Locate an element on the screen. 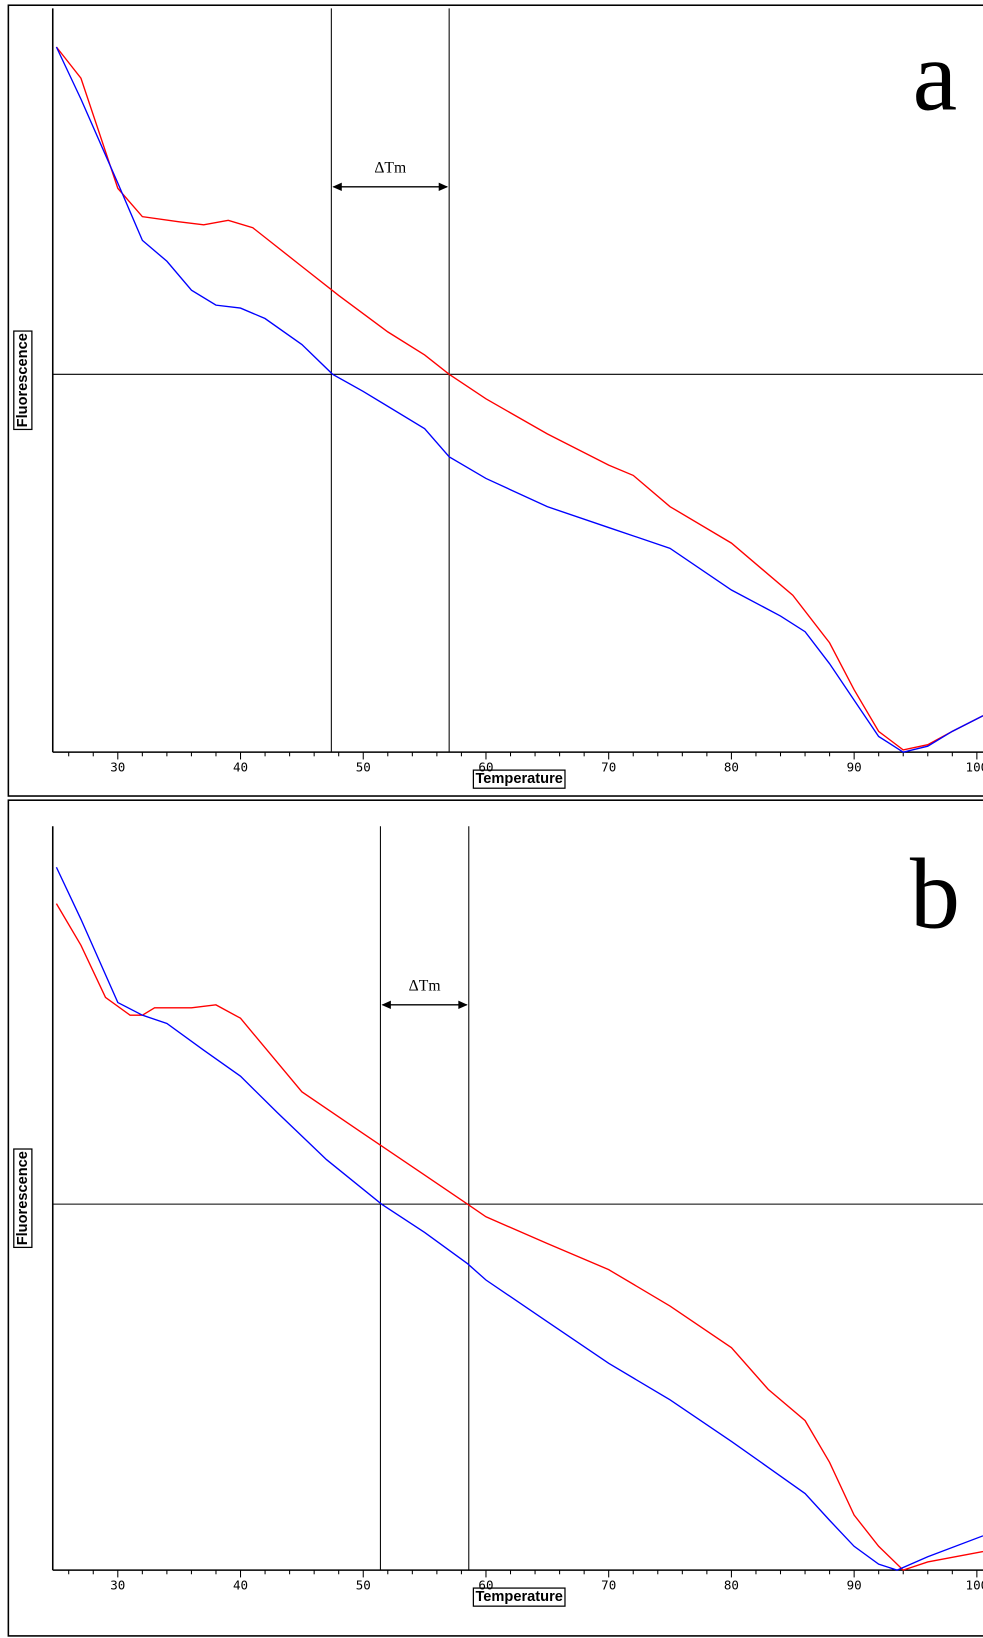  panel-label: b is located at coordinates (935, 894).